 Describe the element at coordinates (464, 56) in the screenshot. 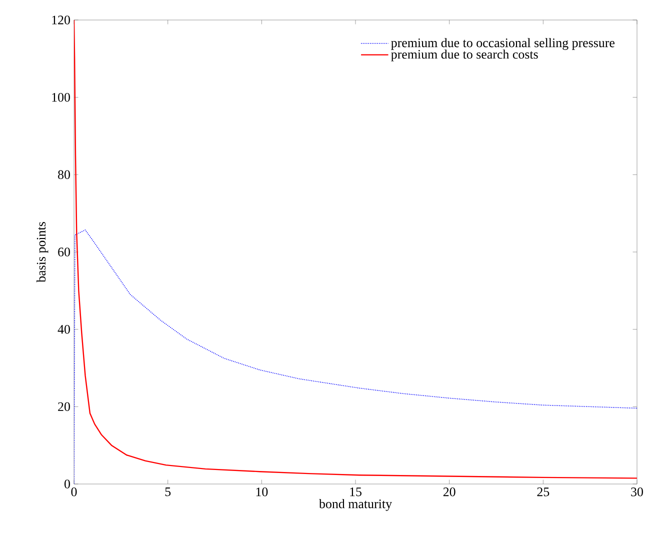

I see `legend-label: premium due to search costs` at that location.